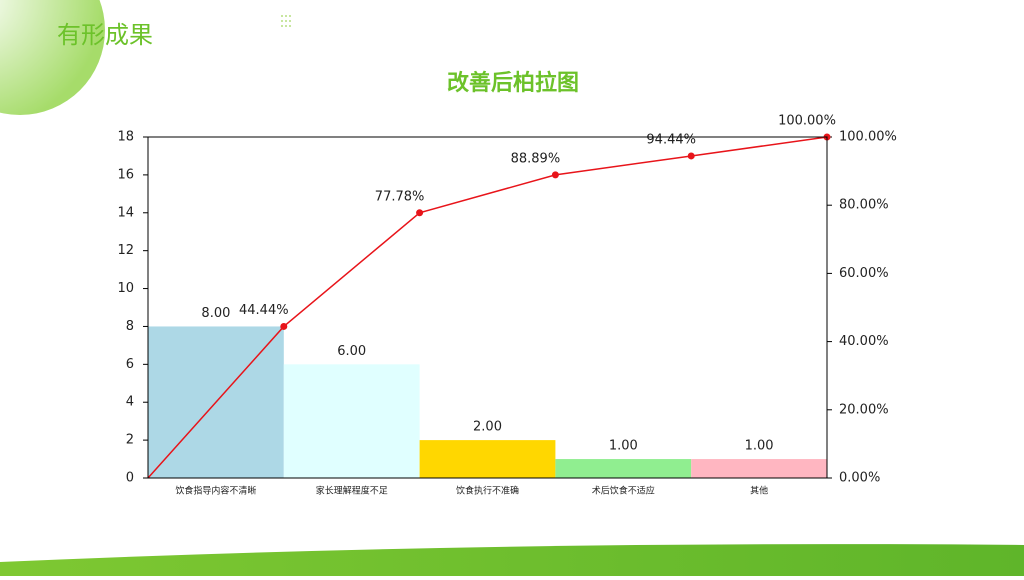 This screenshot has width=1024, height=580. Describe the element at coordinates (759, 491) in the screenshot. I see `x-tick-label: 其他` at that location.